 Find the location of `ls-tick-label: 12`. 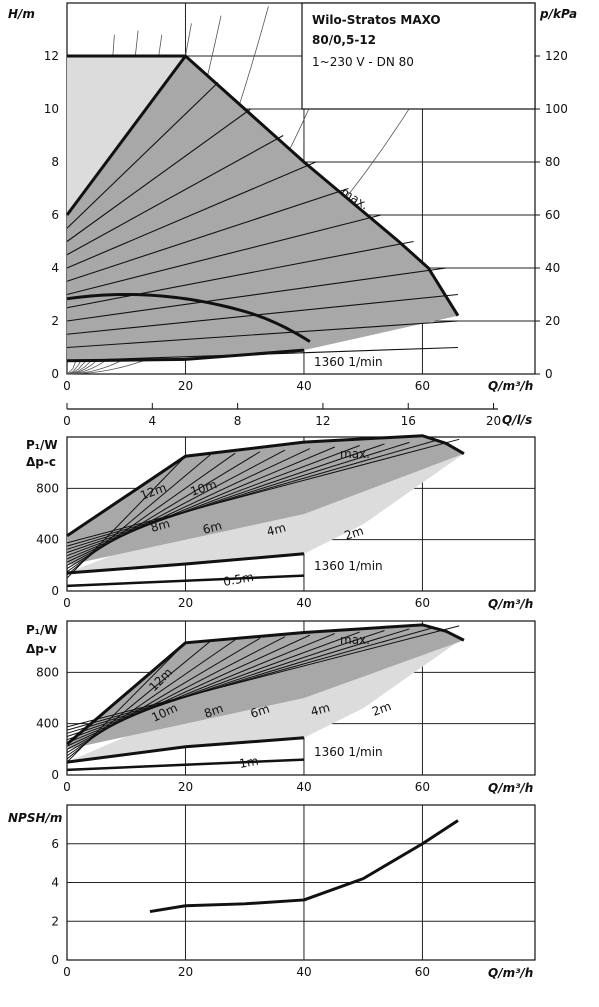

ls-tick-label: 12 is located at coordinates (322, 421).